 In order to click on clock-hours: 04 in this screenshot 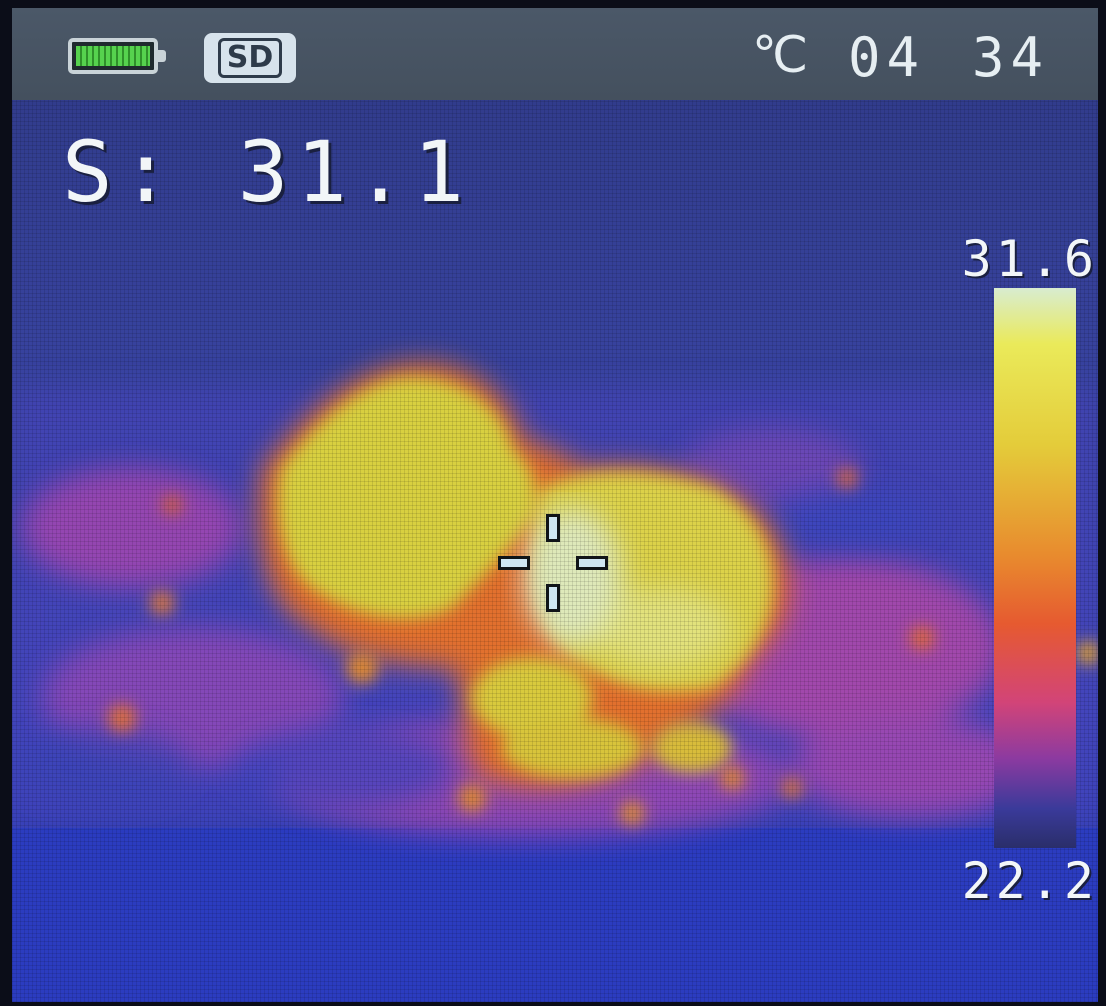, I will do `click(886, 57)`.